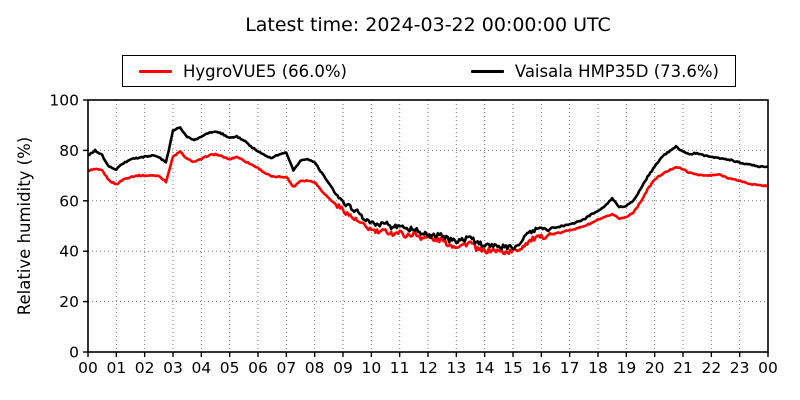 Image resolution: width=800 pixels, height=400 pixels. I want to click on x-tick-label: 09, so click(343, 368).